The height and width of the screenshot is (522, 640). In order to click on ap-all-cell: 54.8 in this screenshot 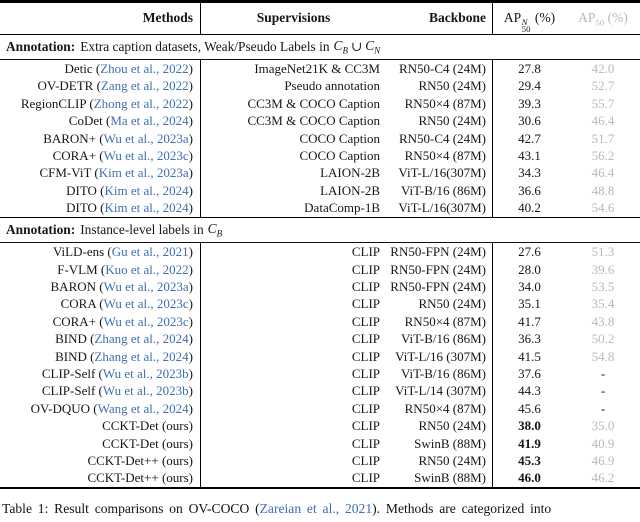, I will do `click(603, 356)`.